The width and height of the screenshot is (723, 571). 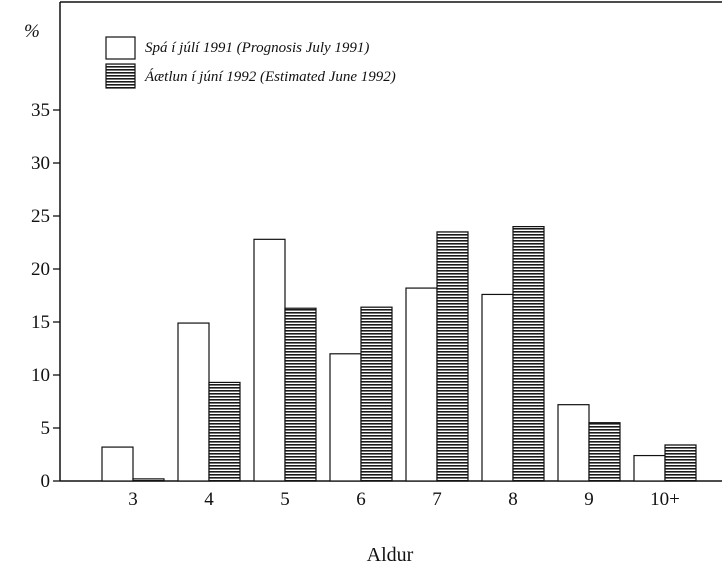 I want to click on x-tick-label-6: 6, so click(x=361, y=499).